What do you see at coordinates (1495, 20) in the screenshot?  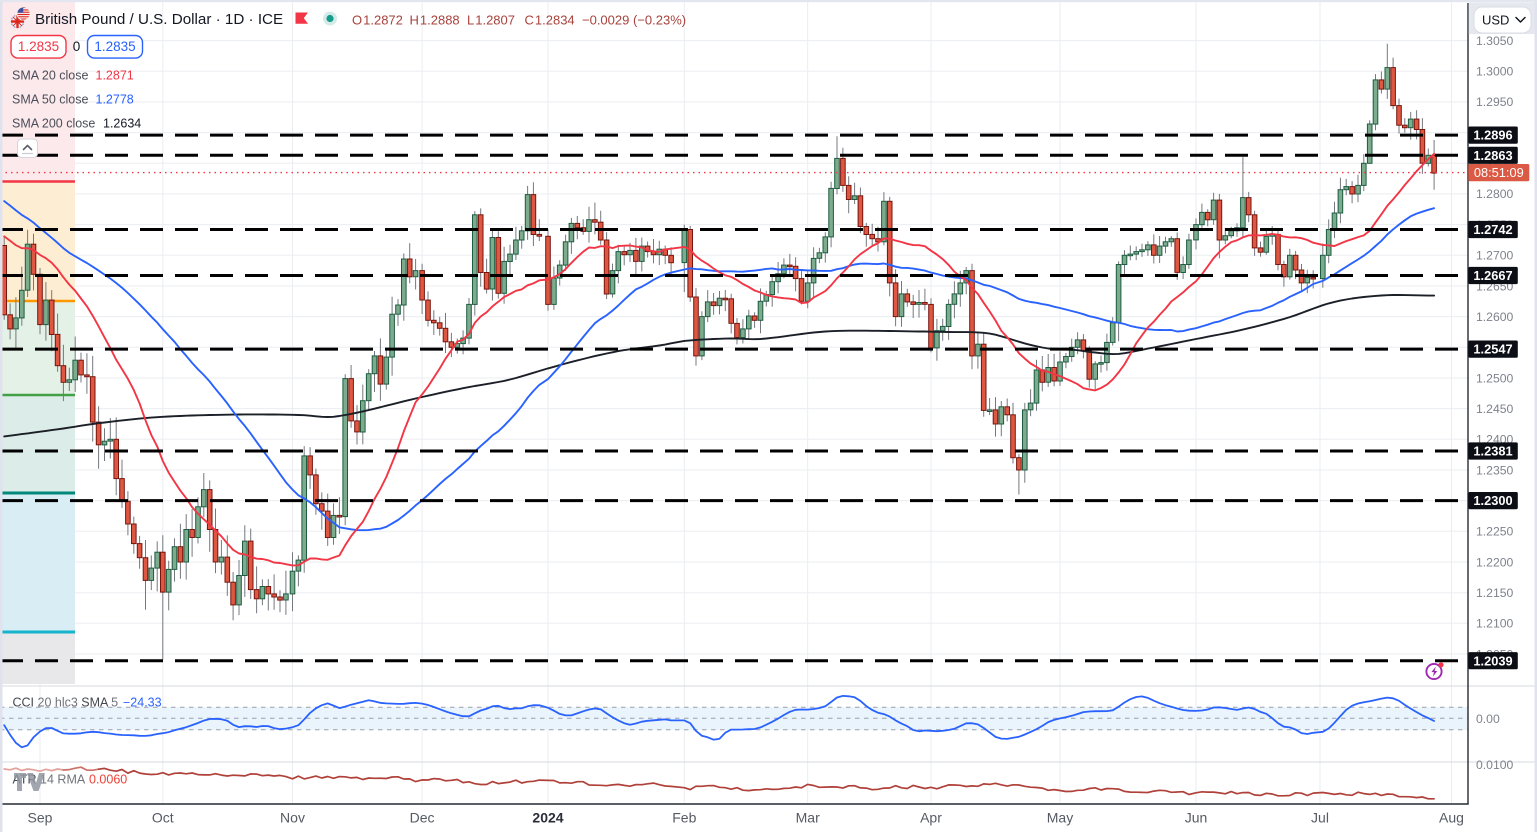 I see `svg-text: USD` at bounding box center [1495, 20].